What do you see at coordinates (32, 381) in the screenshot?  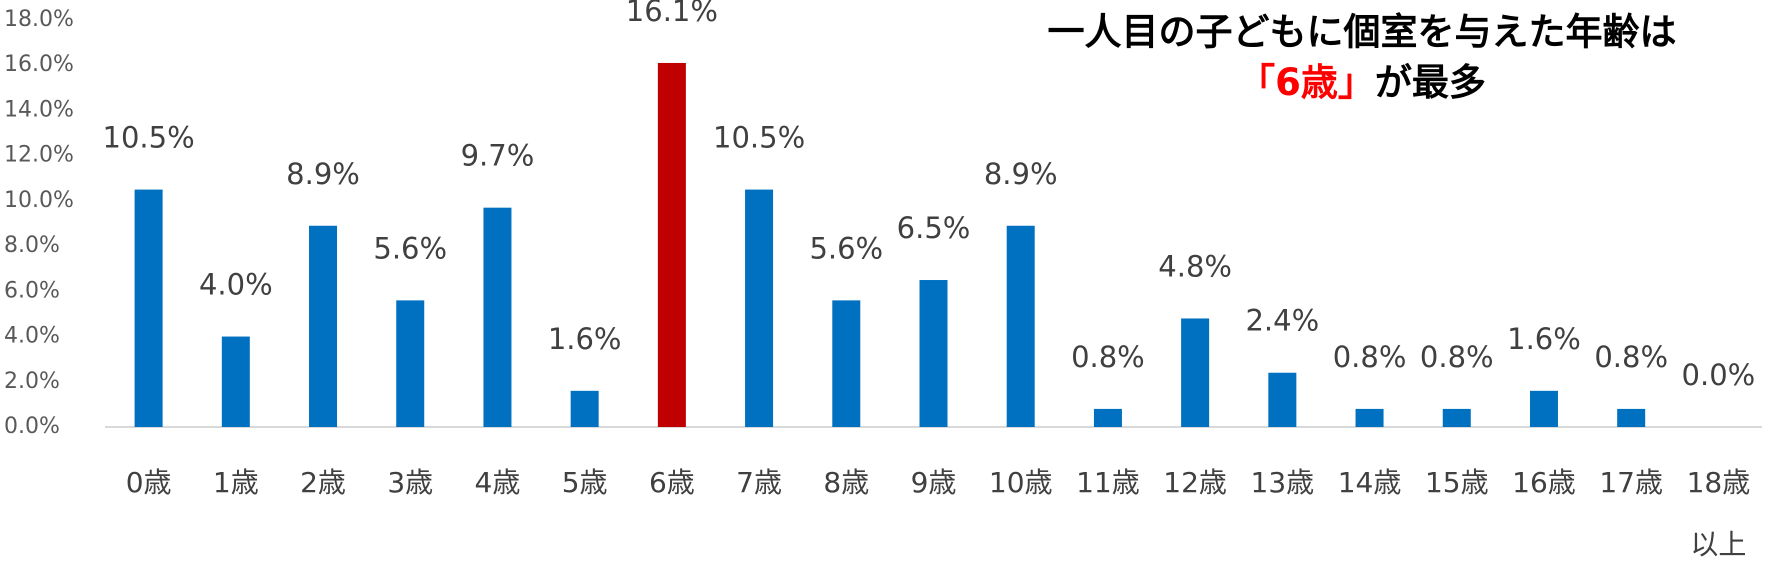 I see `y-tick-label: 2.0%` at bounding box center [32, 381].